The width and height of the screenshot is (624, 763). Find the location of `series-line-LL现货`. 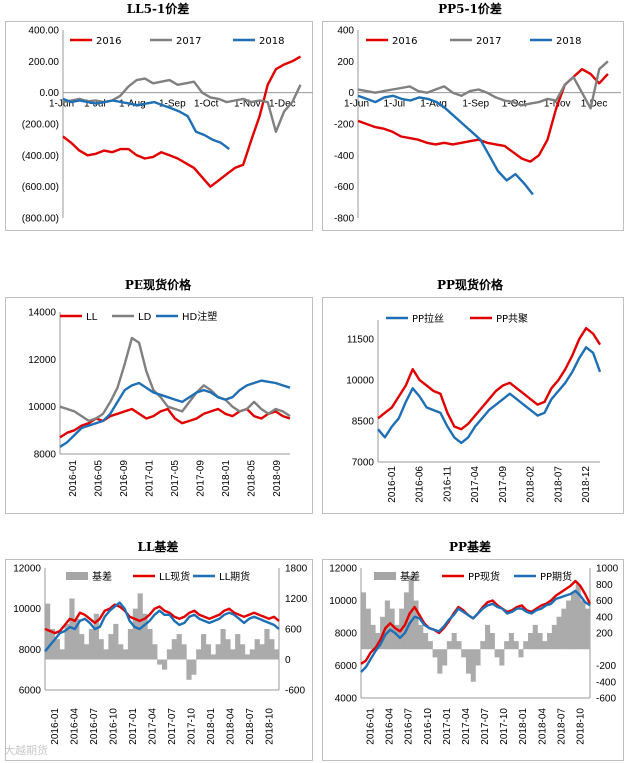

series-line-LL现货 is located at coordinates (162, 619).